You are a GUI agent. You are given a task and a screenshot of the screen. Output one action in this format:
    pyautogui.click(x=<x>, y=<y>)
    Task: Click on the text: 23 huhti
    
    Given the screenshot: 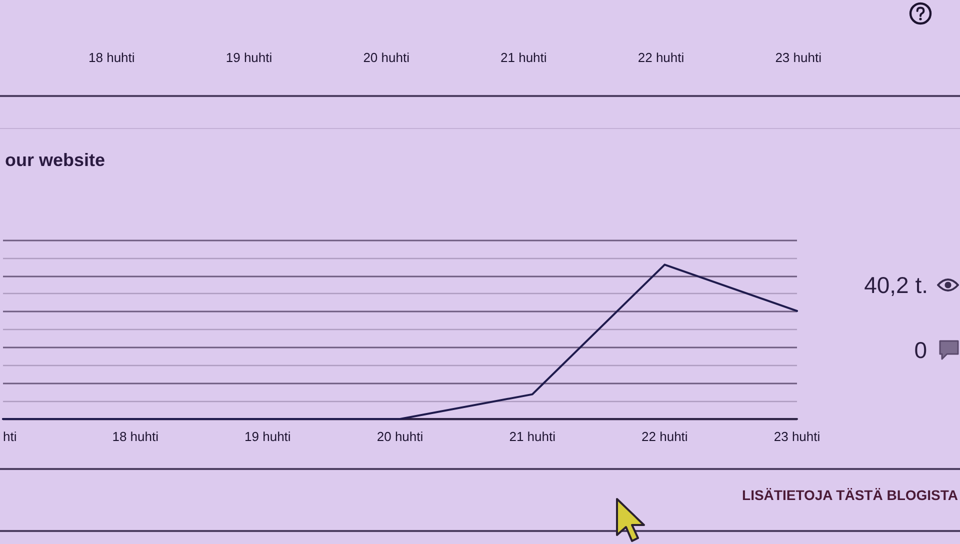 What is the action you would take?
    pyautogui.click(x=798, y=57)
    